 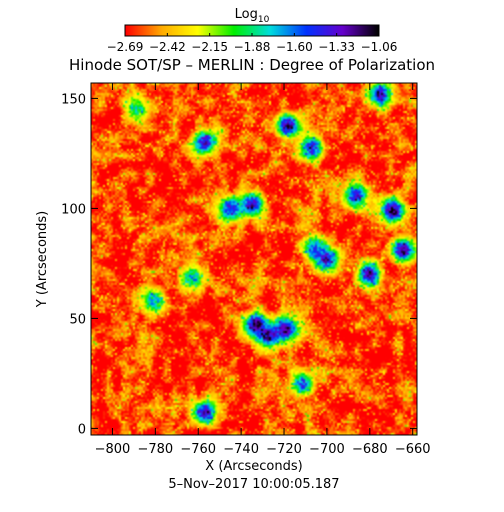 What do you see at coordinates (198, 449) in the screenshot?
I see `x-tick-label: −760` at bounding box center [198, 449].